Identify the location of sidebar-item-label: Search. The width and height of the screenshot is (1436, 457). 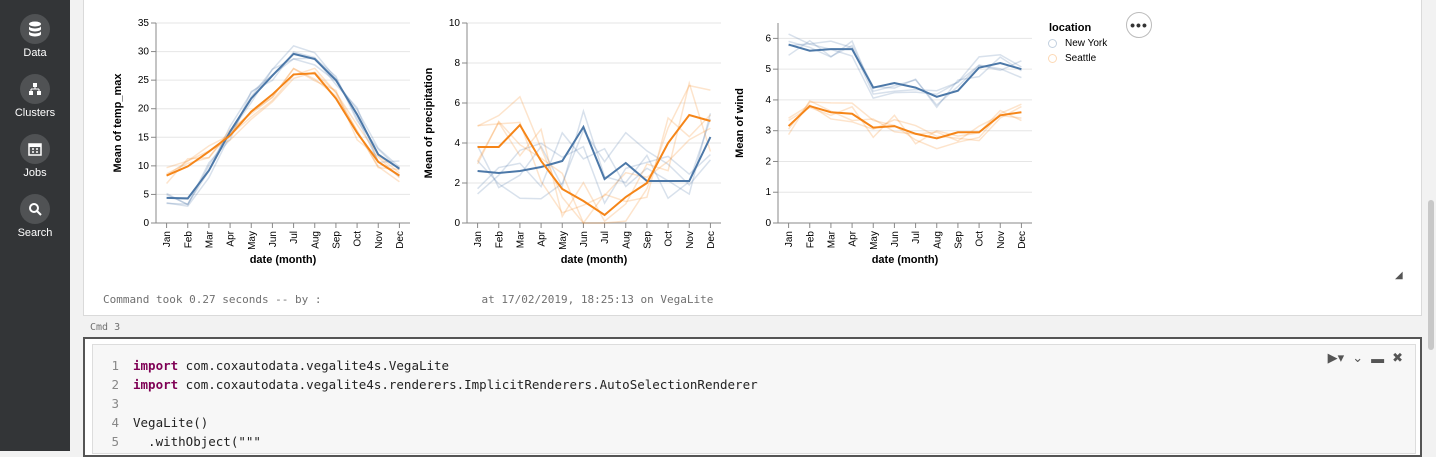
(35, 233).